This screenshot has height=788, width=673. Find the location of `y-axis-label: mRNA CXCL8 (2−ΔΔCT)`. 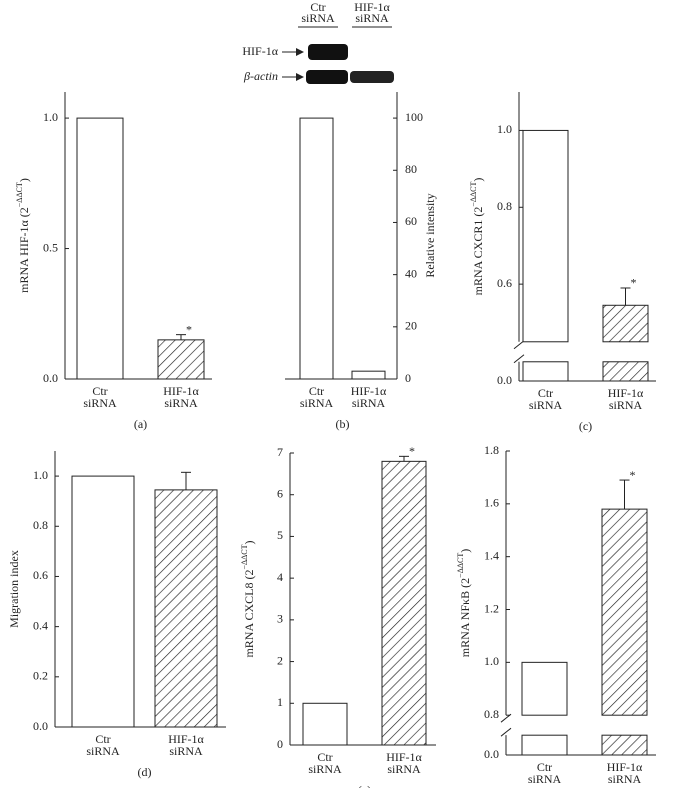

y-axis-label: mRNA CXCL8 (2−ΔΔCT) is located at coordinates (248, 598).